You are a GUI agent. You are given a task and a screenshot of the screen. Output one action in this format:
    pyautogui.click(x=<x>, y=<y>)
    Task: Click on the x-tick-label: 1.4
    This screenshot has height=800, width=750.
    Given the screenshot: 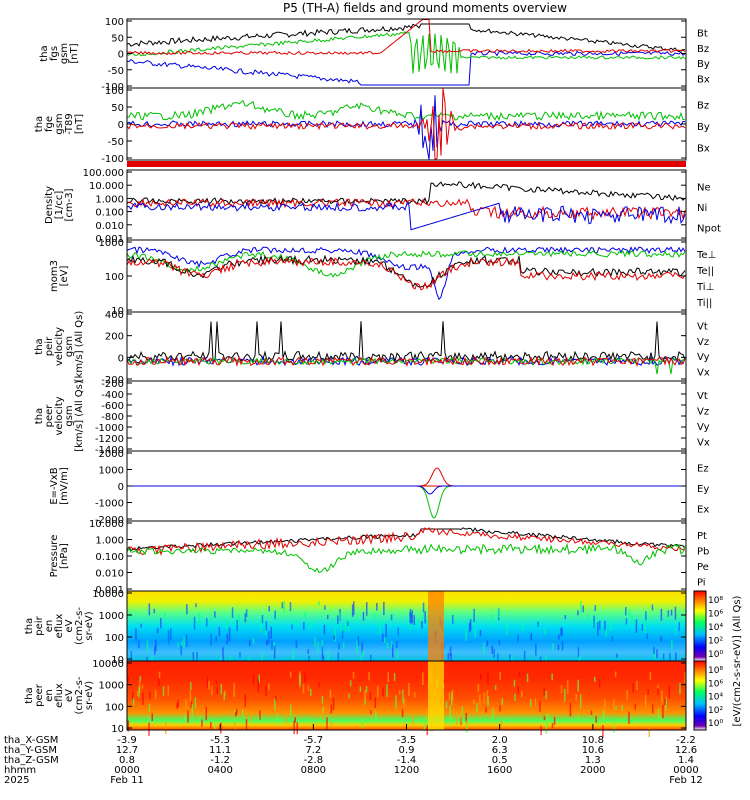 What is the action you would take?
    pyautogui.click(x=686, y=760)
    